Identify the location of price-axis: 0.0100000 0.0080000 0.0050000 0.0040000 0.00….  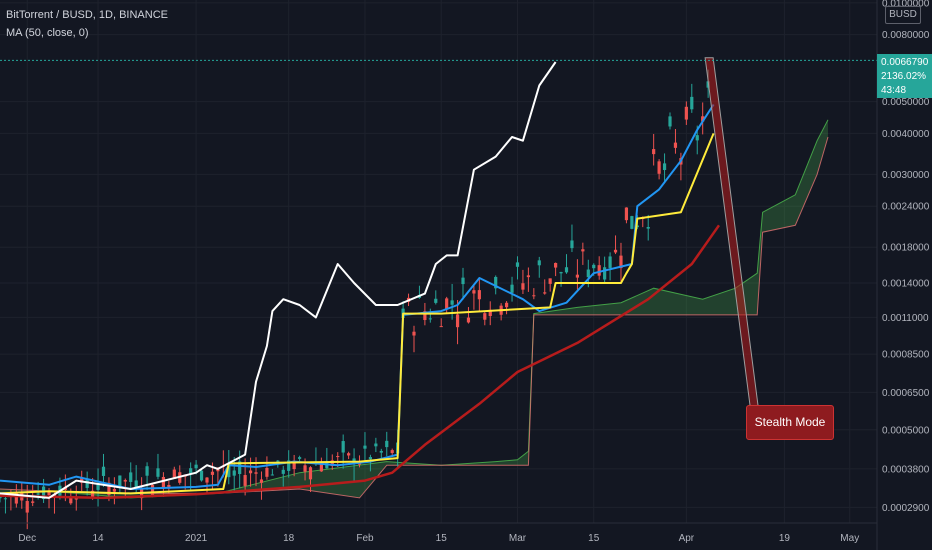
(906, 257).